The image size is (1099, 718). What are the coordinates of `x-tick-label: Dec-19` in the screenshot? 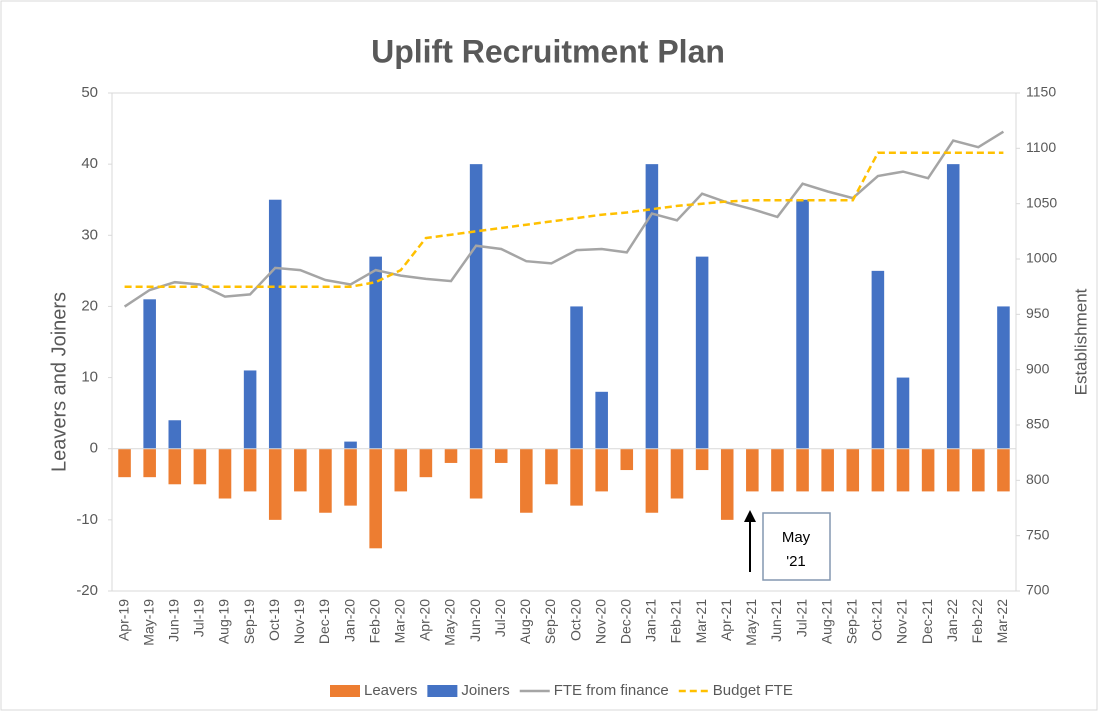 It's located at (324, 621).